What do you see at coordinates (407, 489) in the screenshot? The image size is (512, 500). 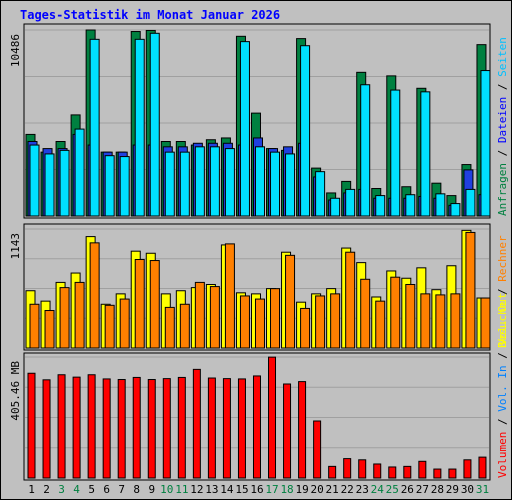 I see `day-label-26: 26` at bounding box center [407, 489].